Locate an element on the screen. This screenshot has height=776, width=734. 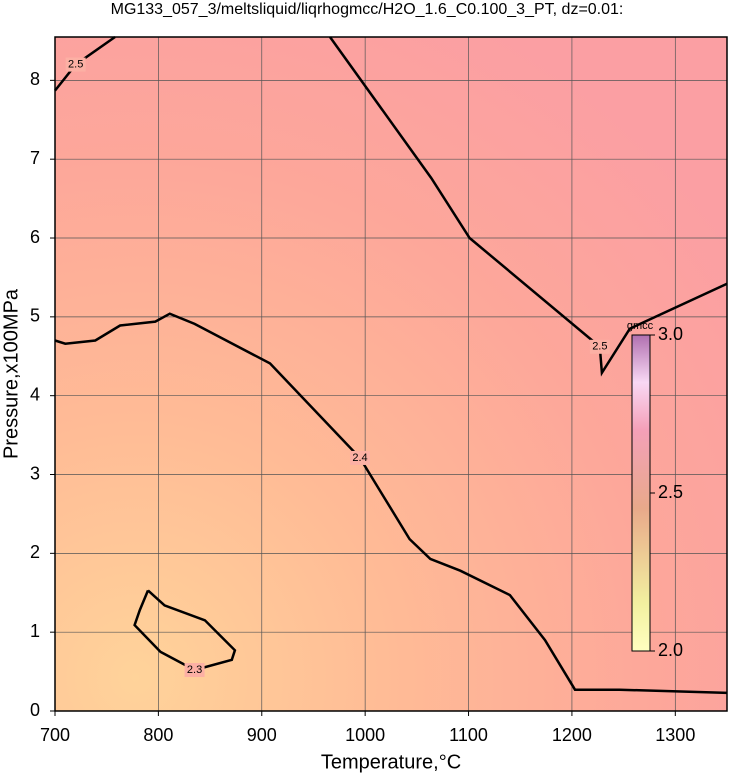
x-tick-label: 700 is located at coordinates (55, 735).